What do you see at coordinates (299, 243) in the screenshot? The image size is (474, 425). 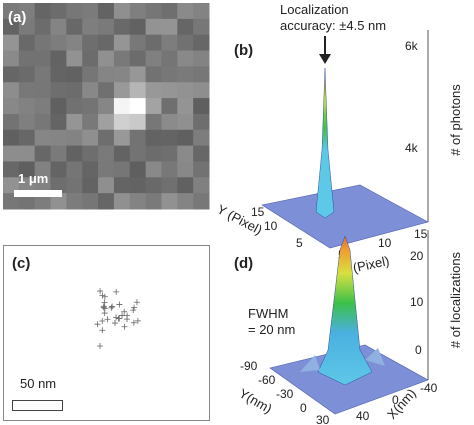 I see `y-tick-label: 5` at bounding box center [299, 243].